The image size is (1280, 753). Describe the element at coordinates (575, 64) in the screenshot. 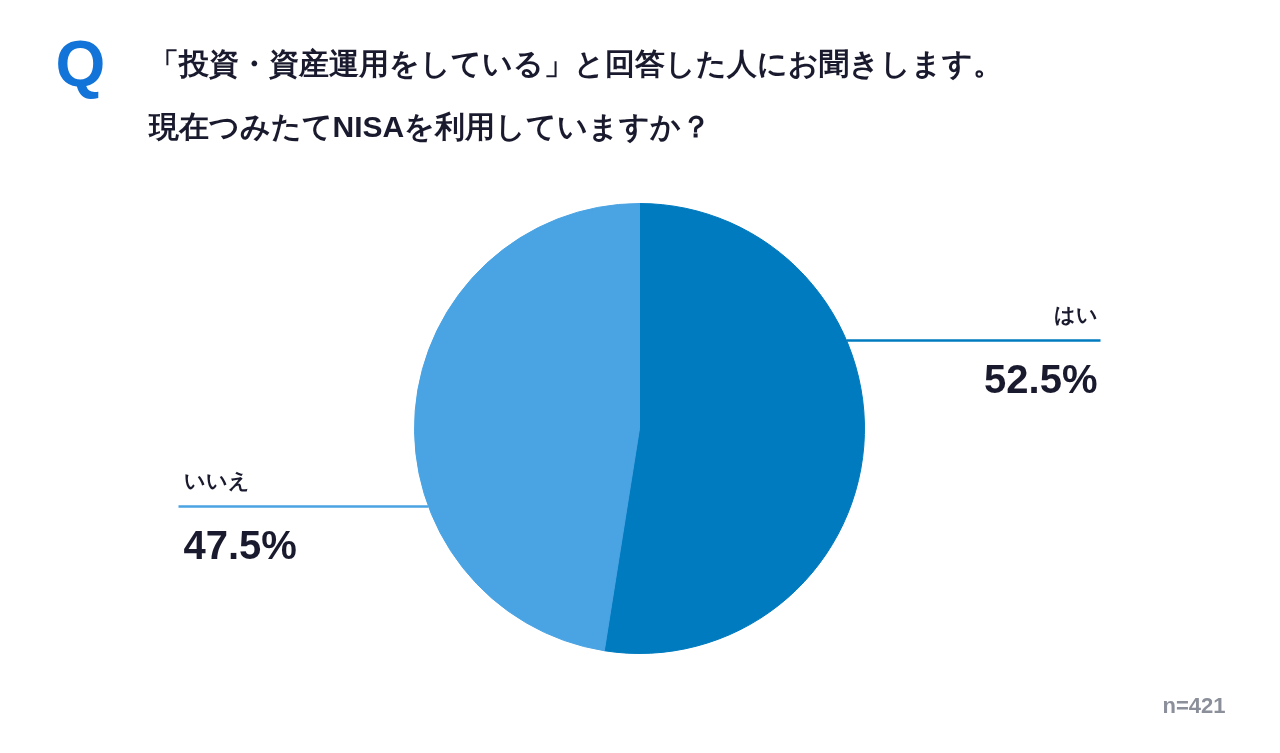

I see `chart-title: 「投資・資産運用をしている」と回答した人にお聞きします。` at that location.